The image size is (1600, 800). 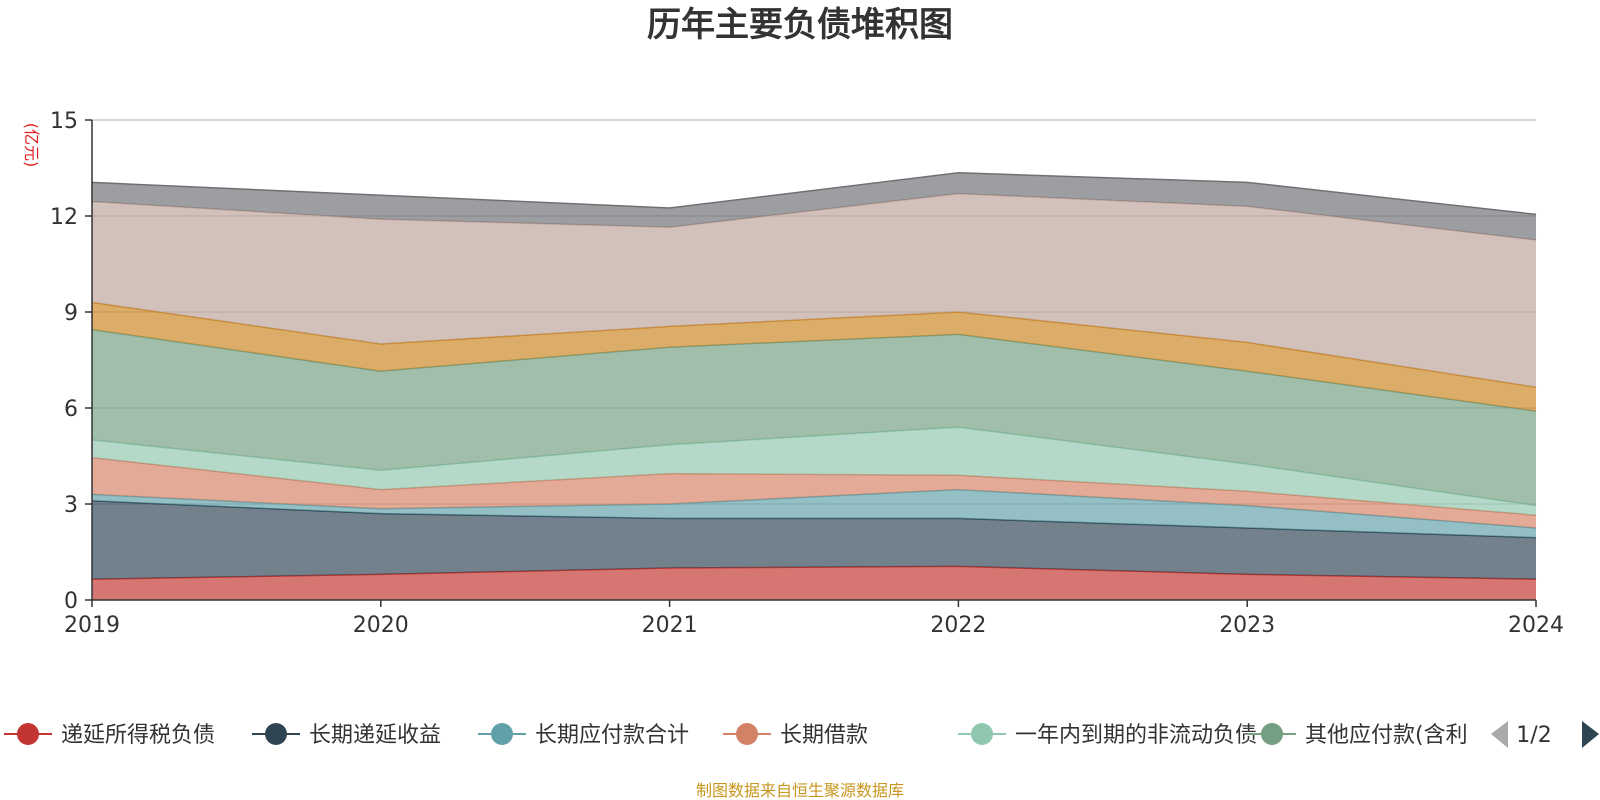 I want to click on y-tick-label: 15, so click(x=64, y=121).